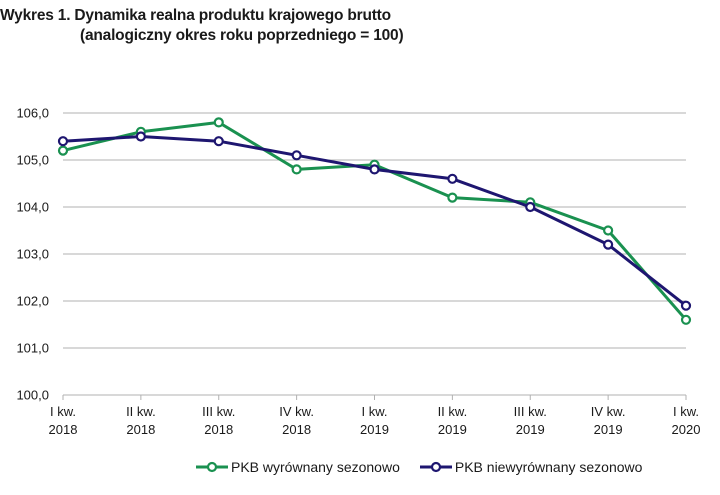 This screenshot has height=495, width=720. What do you see at coordinates (435, 467) in the screenshot?
I see `legend-marker-navy-icon` at bounding box center [435, 467].